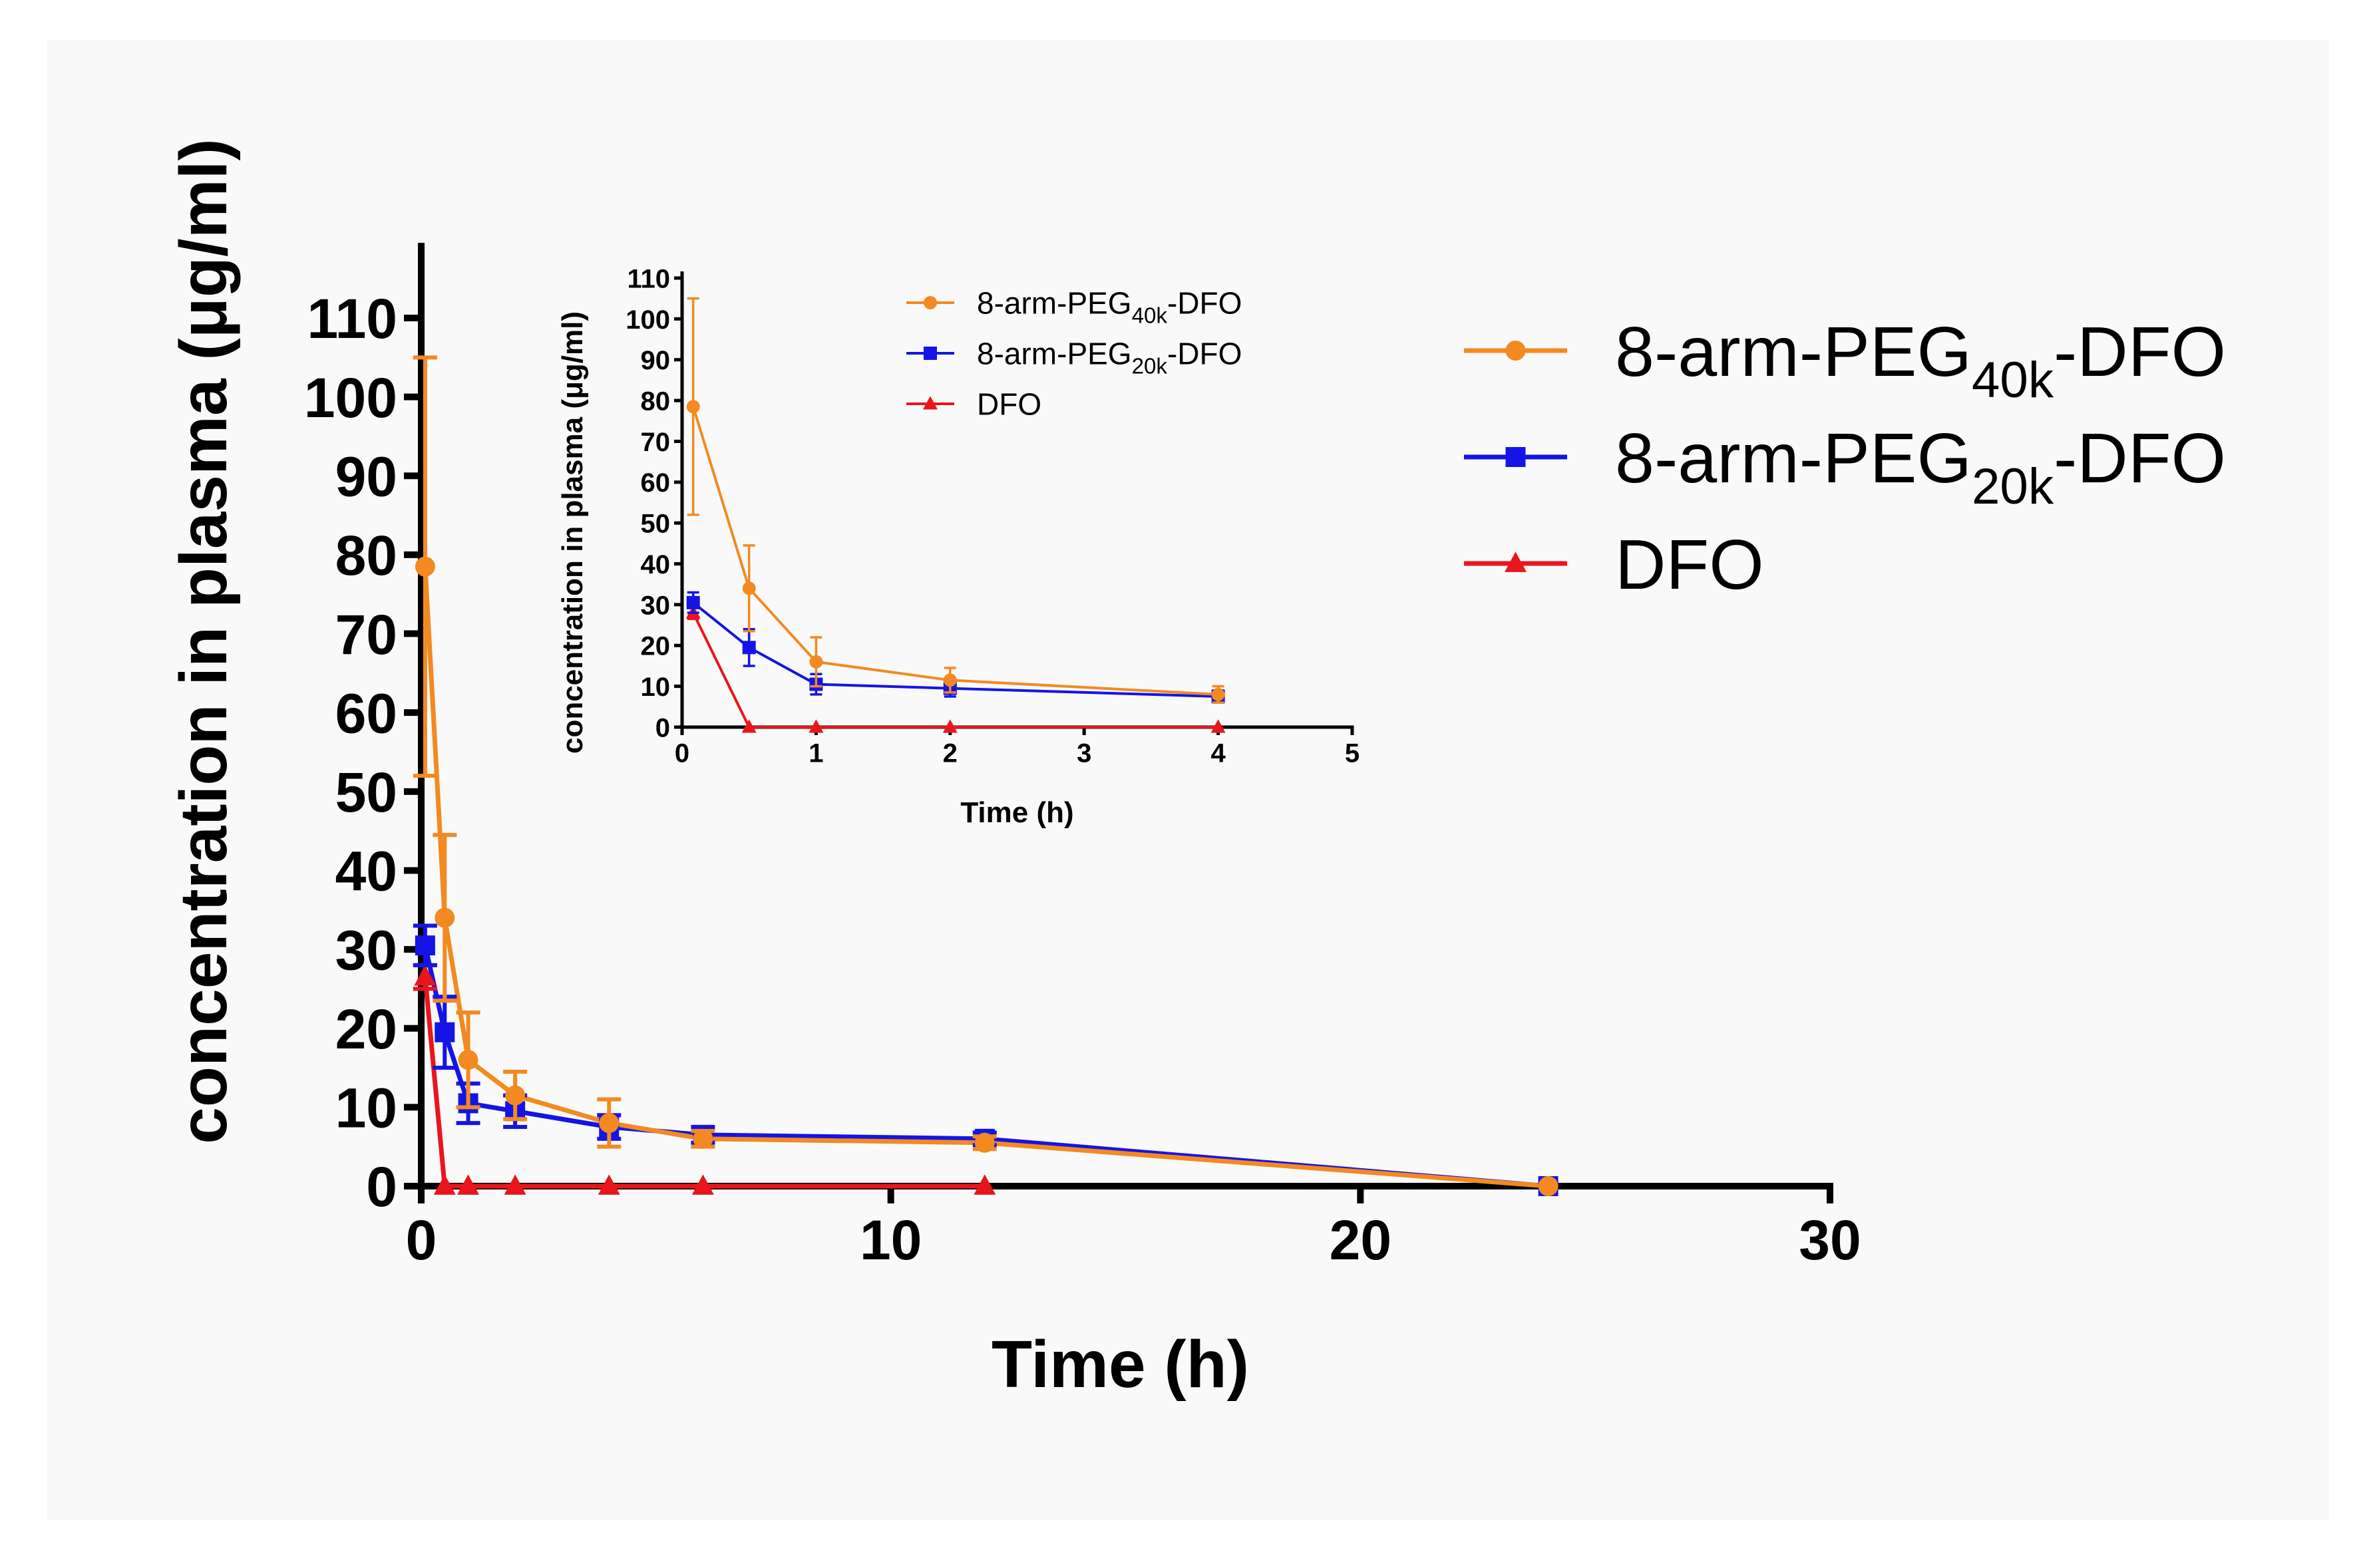 The height and width of the screenshot is (1568, 2367). Describe the element at coordinates (1360, 1240) in the screenshot. I see `x-tick-label: 20` at that location.